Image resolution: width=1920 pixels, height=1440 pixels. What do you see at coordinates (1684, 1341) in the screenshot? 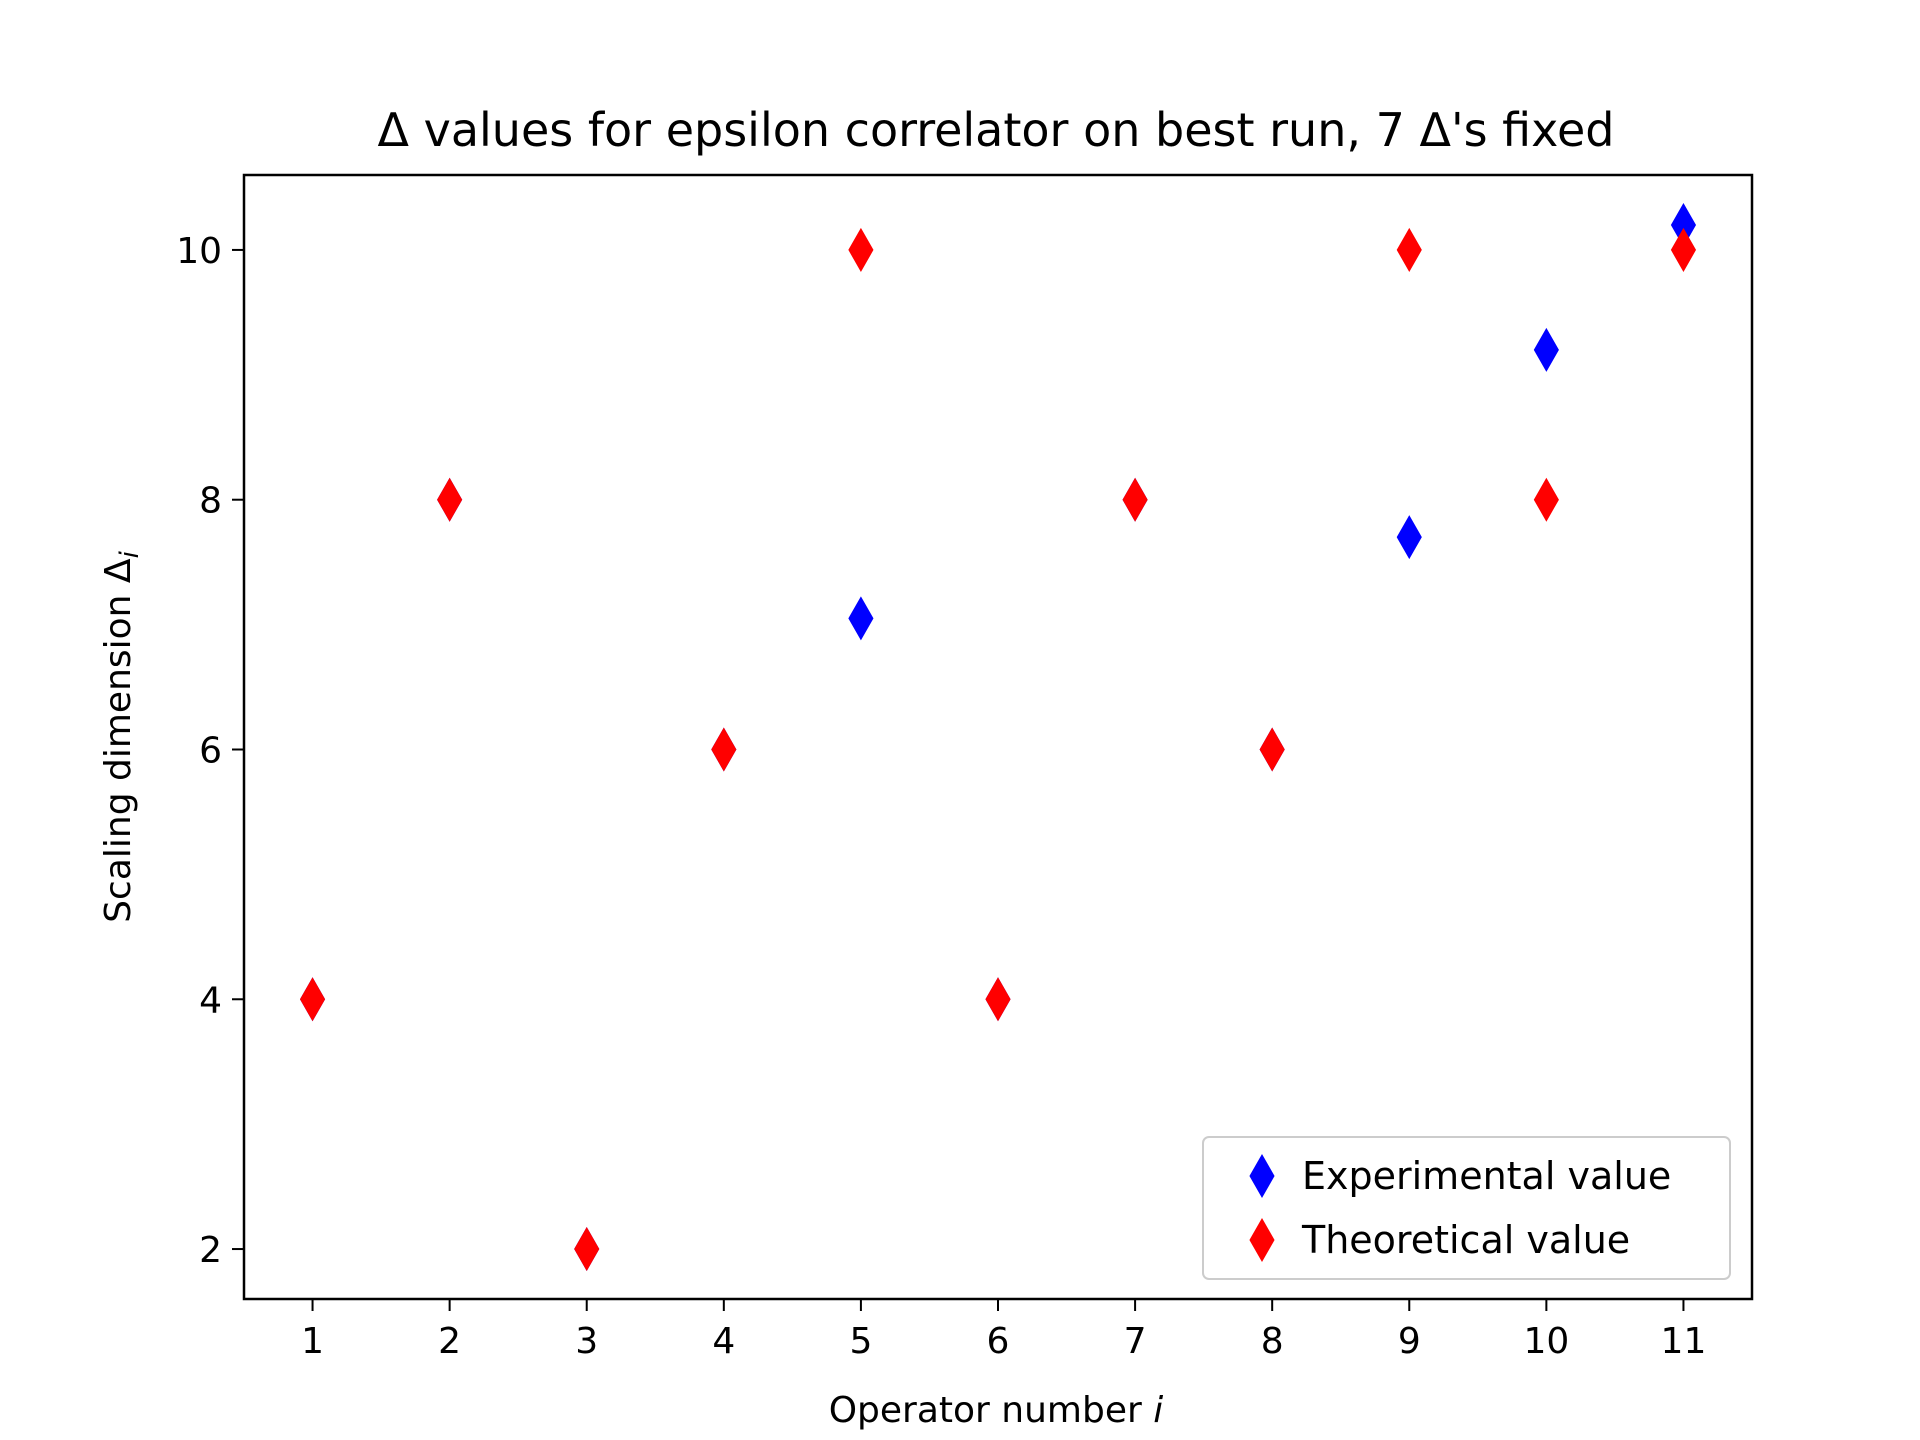
I see `x-tick-label: 11` at bounding box center [1684, 1341].